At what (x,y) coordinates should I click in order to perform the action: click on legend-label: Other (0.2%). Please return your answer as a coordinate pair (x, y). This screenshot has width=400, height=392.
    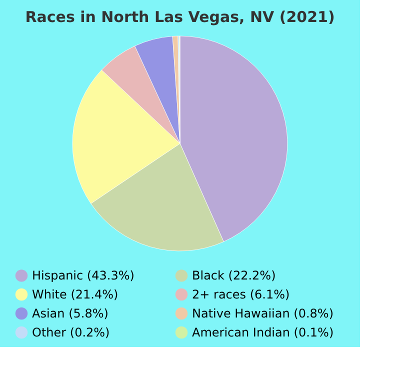
    Looking at the image, I should click on (71, 333).